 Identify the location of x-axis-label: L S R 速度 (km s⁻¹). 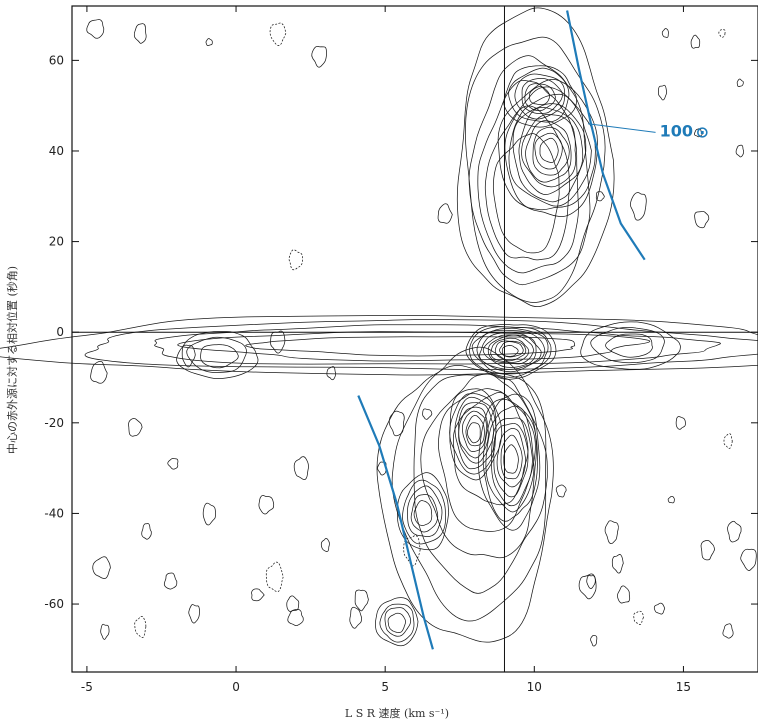
(397, 713).